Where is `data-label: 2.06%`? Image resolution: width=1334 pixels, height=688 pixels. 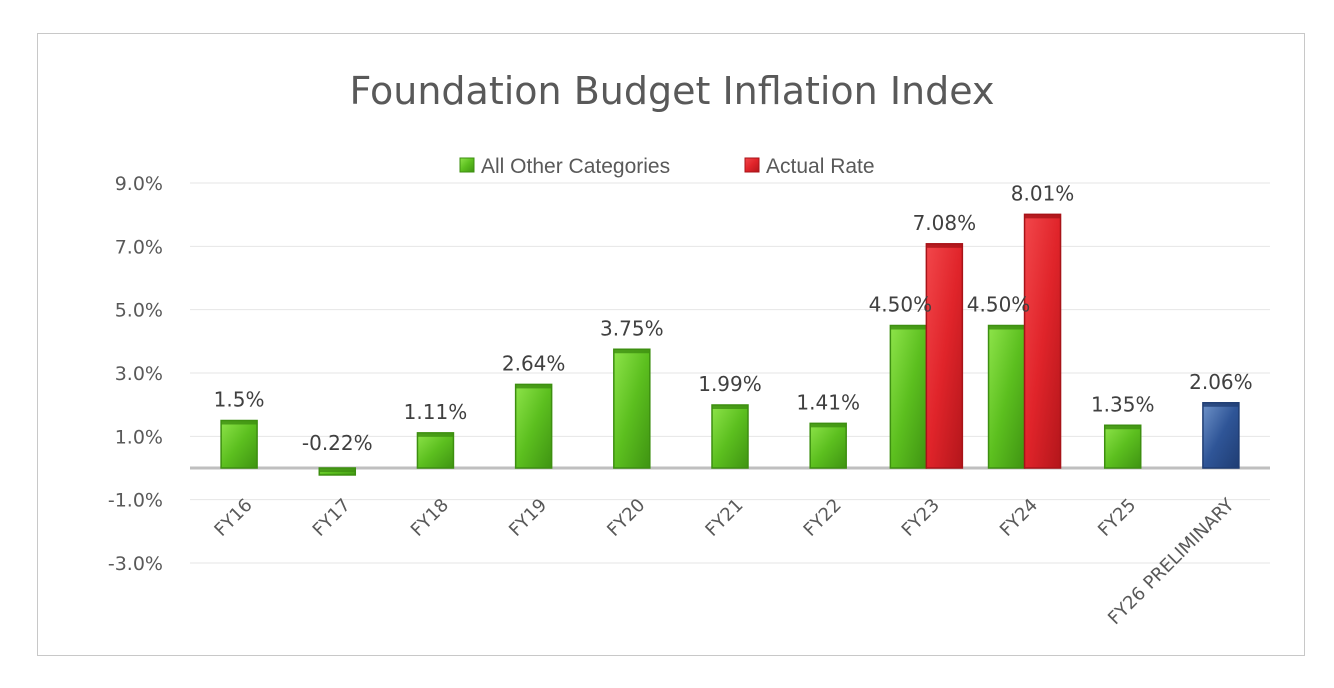 data-label: 2.06% is located at coordinates (1221, 382).